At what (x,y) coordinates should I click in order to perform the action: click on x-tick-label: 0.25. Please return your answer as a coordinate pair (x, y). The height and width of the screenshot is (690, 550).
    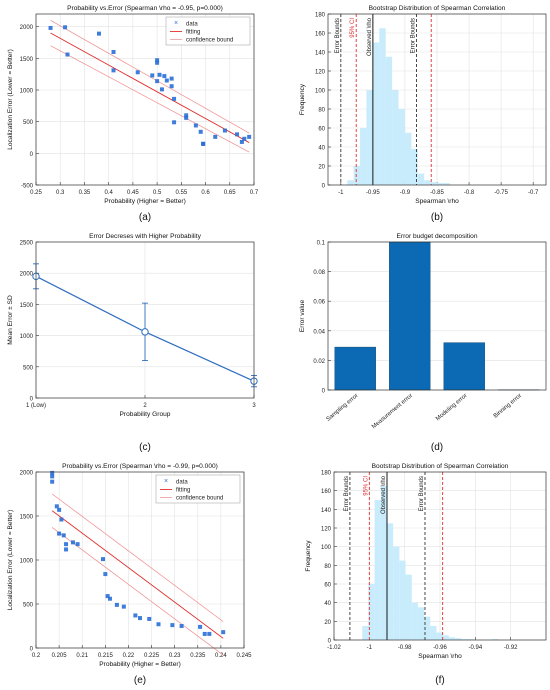
    Looking at the image, I should click on (36, 193).